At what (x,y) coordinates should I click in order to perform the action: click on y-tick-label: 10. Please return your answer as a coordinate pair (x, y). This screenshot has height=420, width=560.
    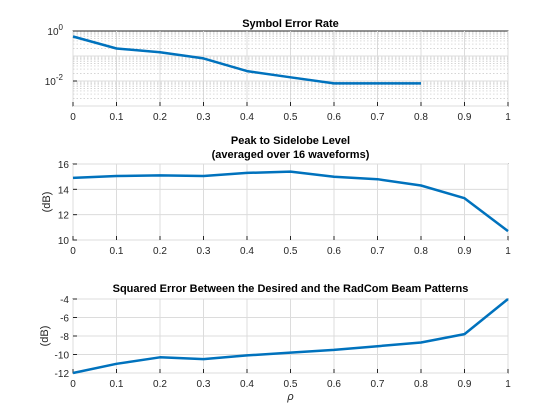
    Looking at the image, I should click on (64, 241).